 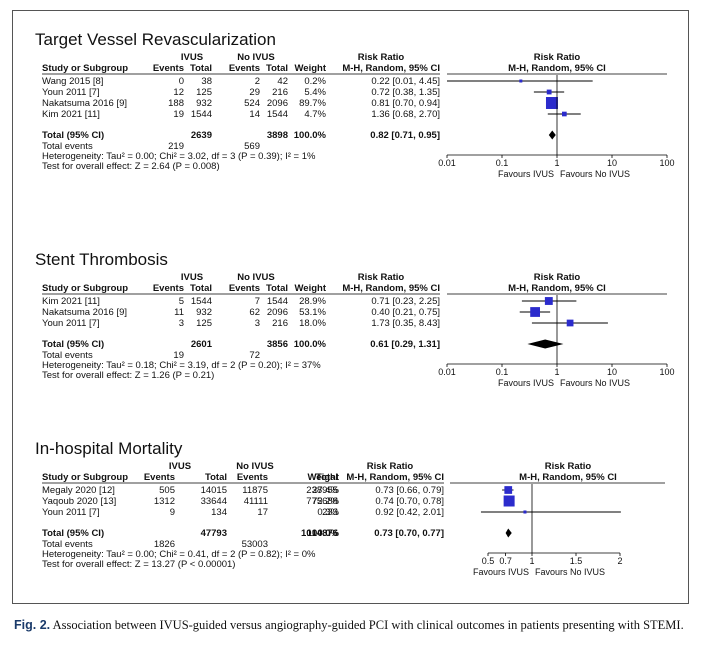 I want to click on p3-tick-label-4: 1.5, so click(x=576, y=561).